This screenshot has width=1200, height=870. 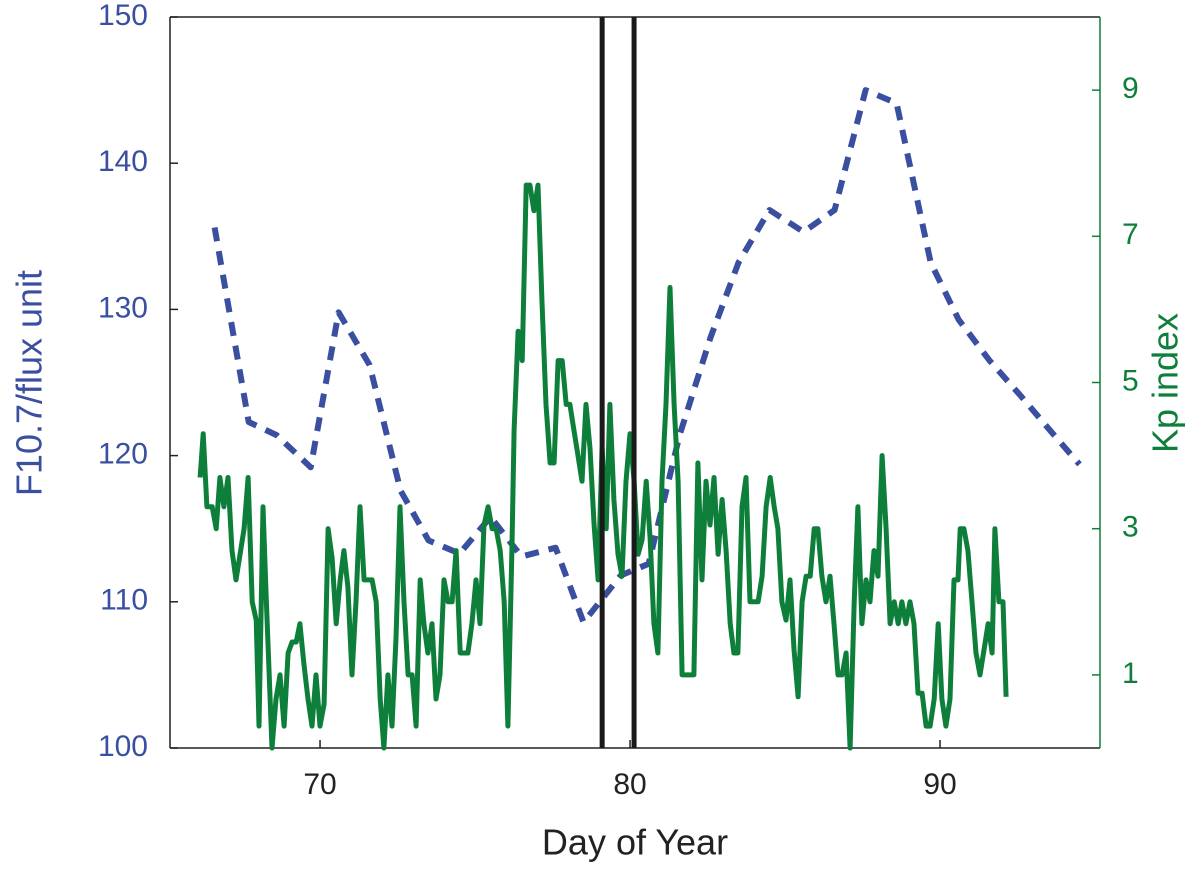 I want to click on y2-tick-label: 7, so click(x=1130, y=234).